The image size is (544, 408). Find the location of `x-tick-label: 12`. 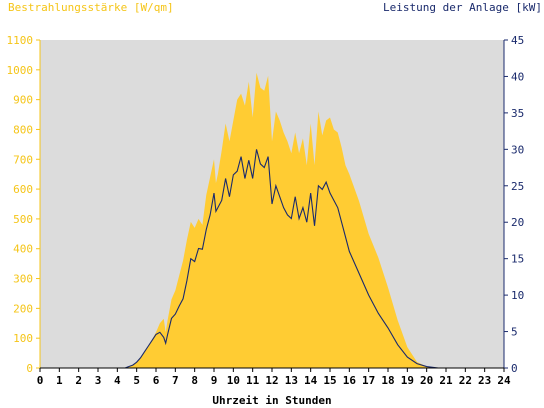

x-tick-label: 12 is located at coordinates (271, 380).